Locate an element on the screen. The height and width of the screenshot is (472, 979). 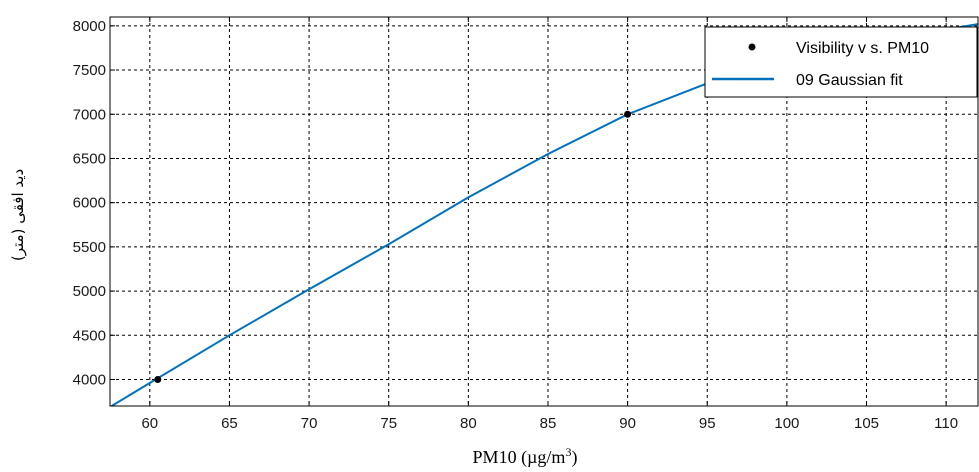
x-tick-label: 85 is located at coordinates (548, 423).